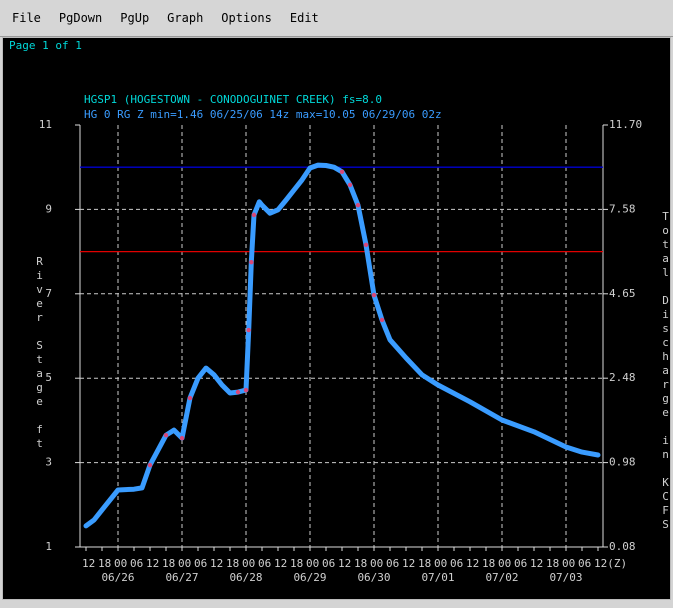  What do you see at coordinates (245, 577) in the screenshot?
I see `x-date-label: 06/28` at bounding box center [245, 577].